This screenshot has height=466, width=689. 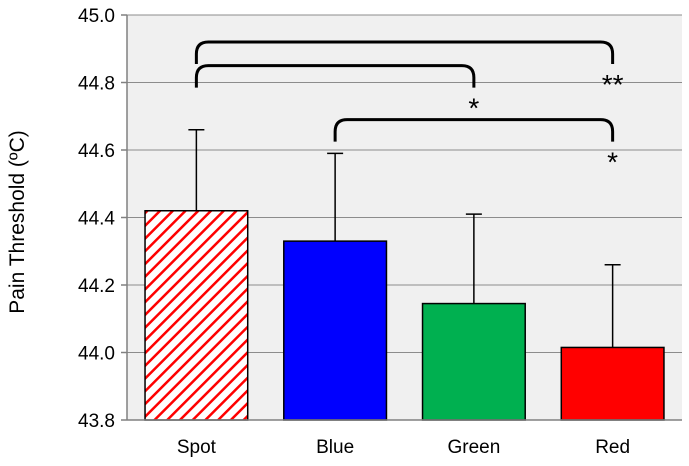 What do you see at coordinates (197, 447) in the screenshot?
I see `x-tick-label: Spot` at bounding box center [197, 447].